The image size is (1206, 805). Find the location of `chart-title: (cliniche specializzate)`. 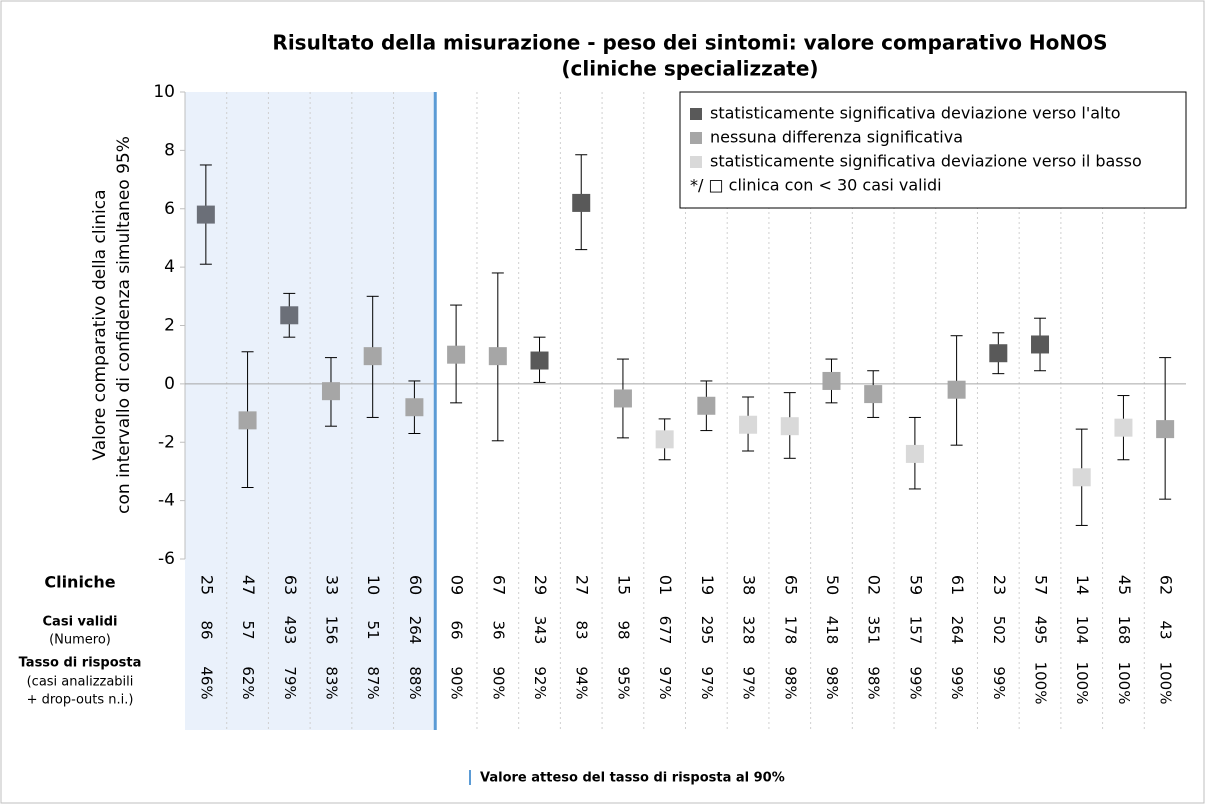

chart-title: (cliniche specializzate) is located at coordinates (689, 69).